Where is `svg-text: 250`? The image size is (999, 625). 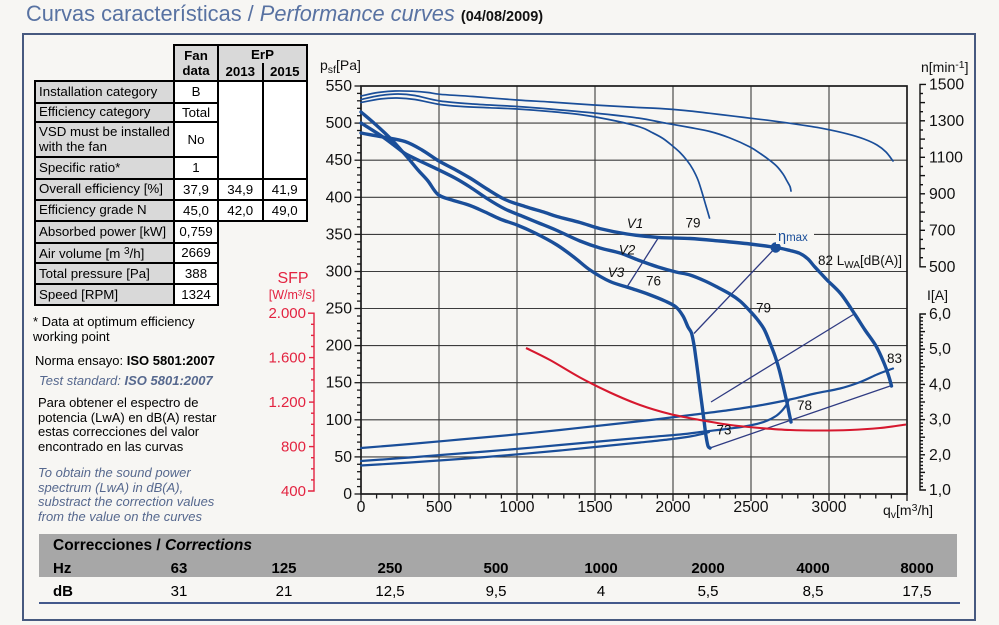 svg-text: 250 is located at coordinates (339, 309).